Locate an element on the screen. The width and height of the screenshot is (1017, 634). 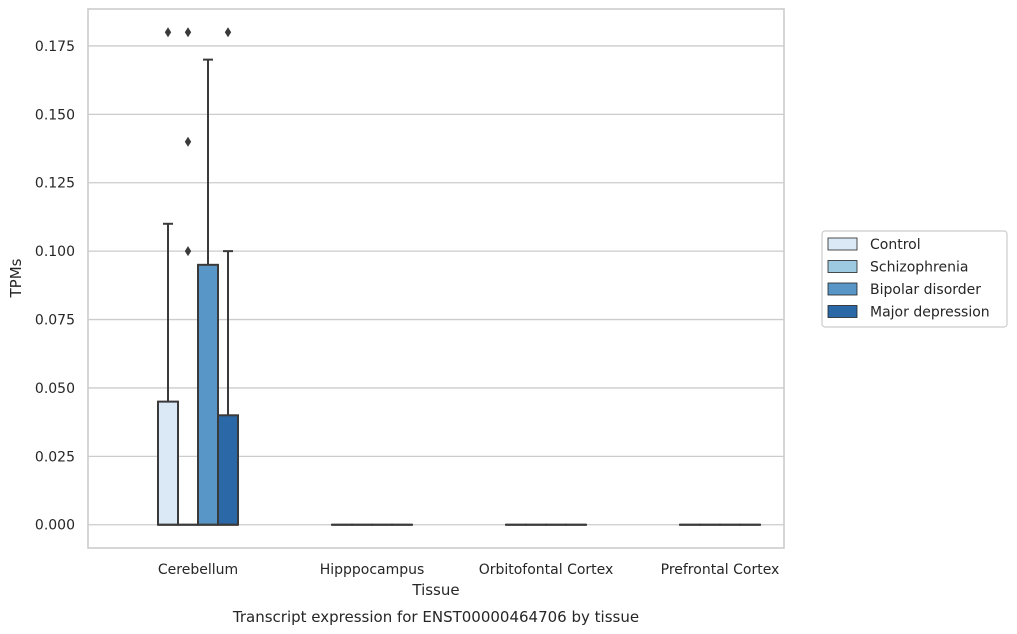
y-tick-label: 0.100 is located at coordinates (55, 252).